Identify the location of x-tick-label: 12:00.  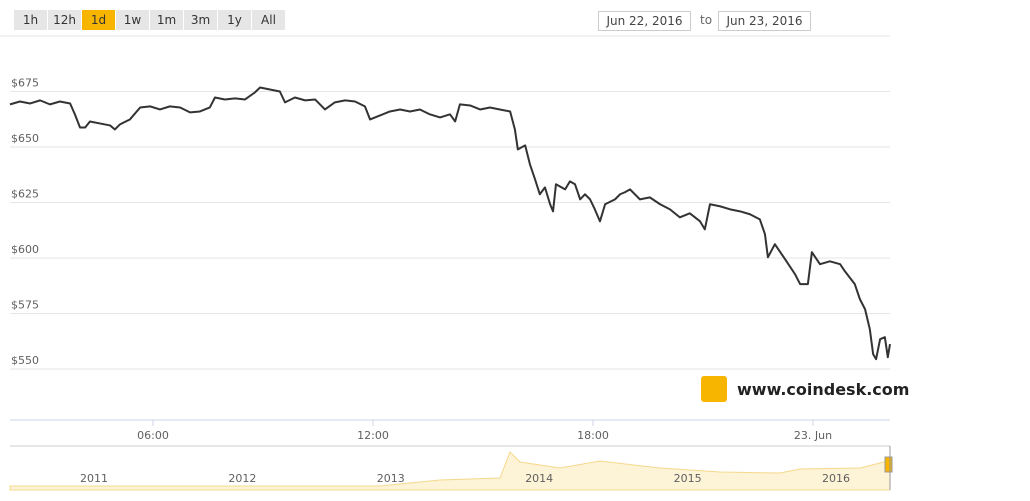
(373, 435).